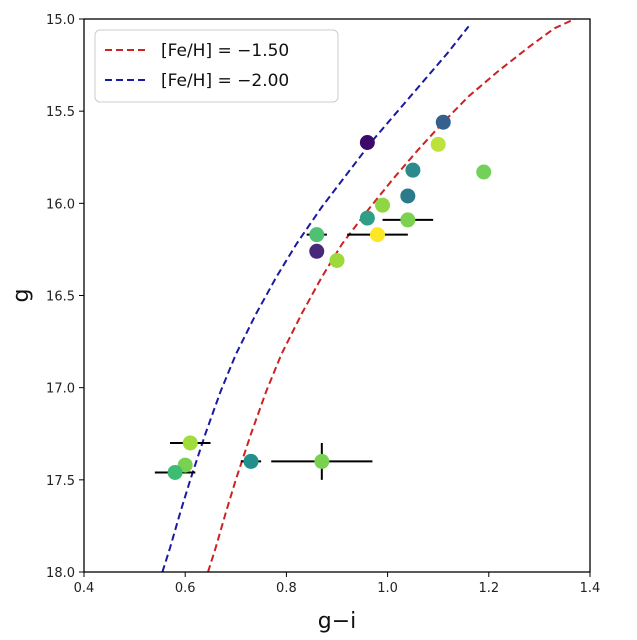 This screenshot has width=637, height=640. What do you see at coordinates (337, 621) in the screenshot?
I see `x-axis-label: g−i` at bounding box center [337, 621].